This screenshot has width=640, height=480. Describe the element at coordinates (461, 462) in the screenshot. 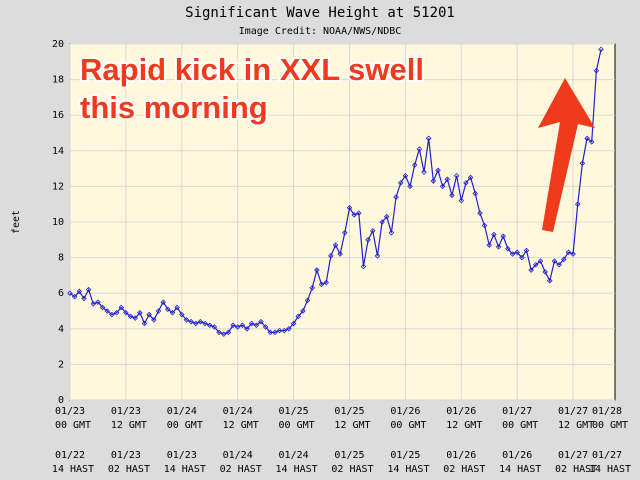

I see `x-tick-label-local: 01/26 02 HAST` at that location.